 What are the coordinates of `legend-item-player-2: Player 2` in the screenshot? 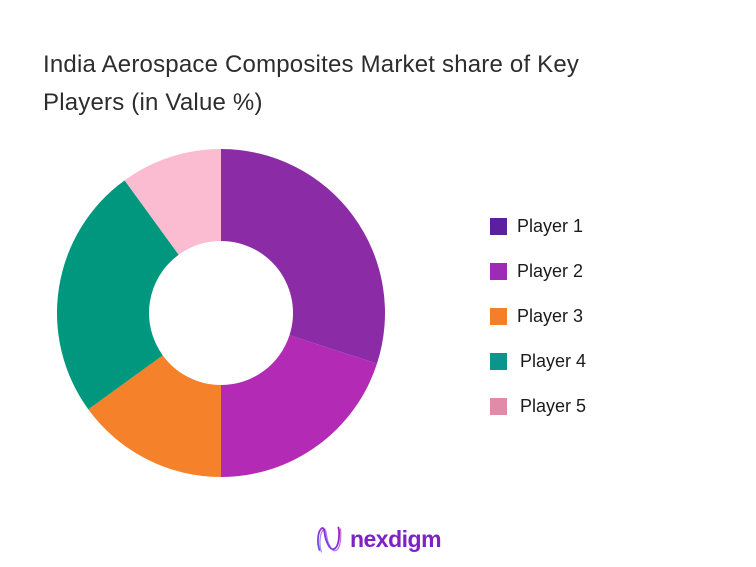 It's located at (538, 270).